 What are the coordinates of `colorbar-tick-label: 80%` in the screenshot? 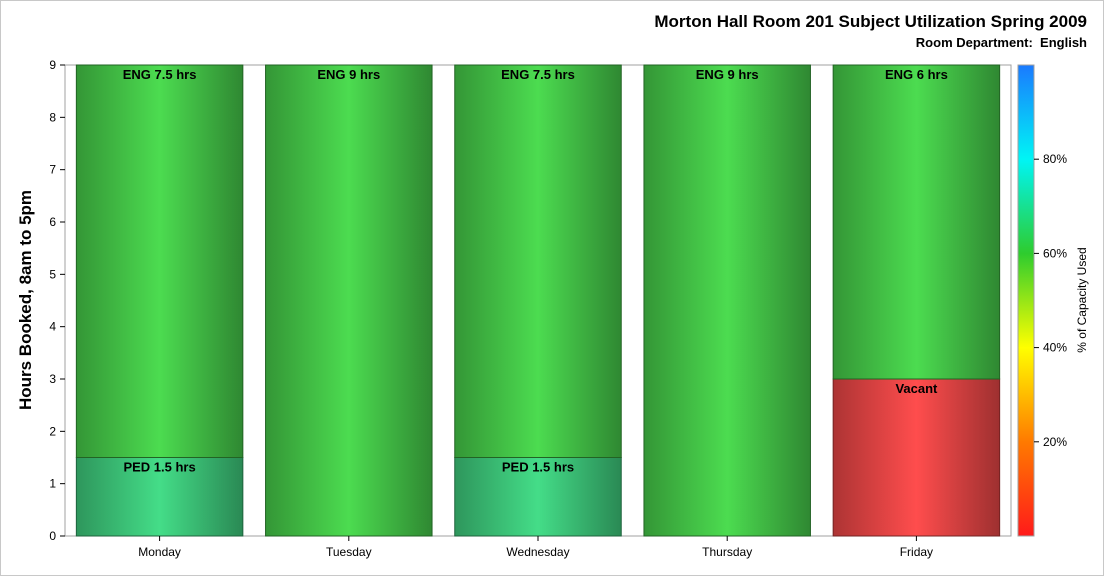 It's located at (1055, 159).